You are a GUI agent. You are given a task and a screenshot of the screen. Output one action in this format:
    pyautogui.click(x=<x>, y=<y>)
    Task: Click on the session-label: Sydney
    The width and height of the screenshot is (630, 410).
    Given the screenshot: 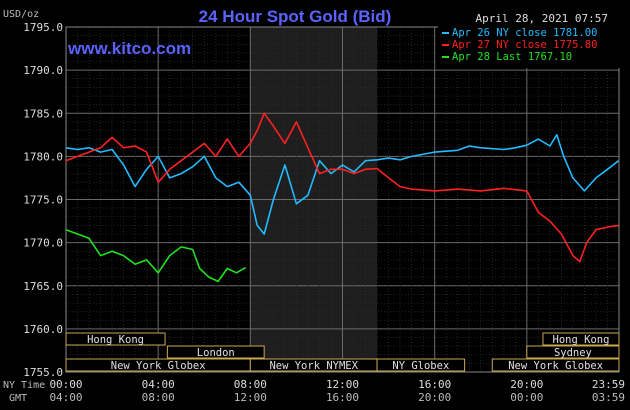 What is the action you would take?
    pyautogui.click(x=573, y=353)
    